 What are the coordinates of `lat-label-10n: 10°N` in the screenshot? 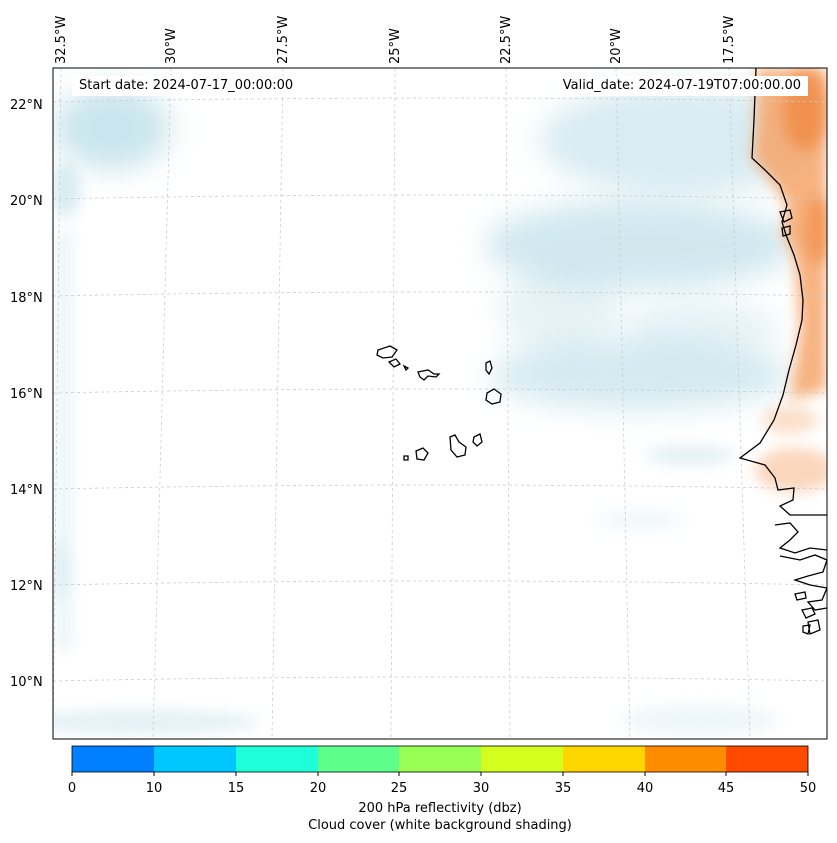 It's located at (26, 682).